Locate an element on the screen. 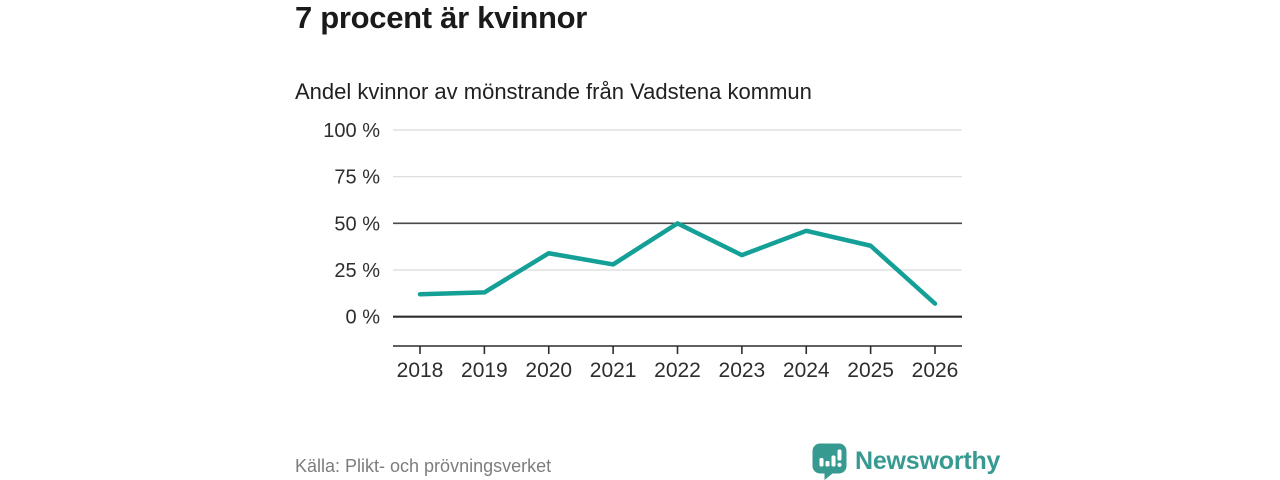  y-tick-label: 50 % is located at coordinates (357, 224).